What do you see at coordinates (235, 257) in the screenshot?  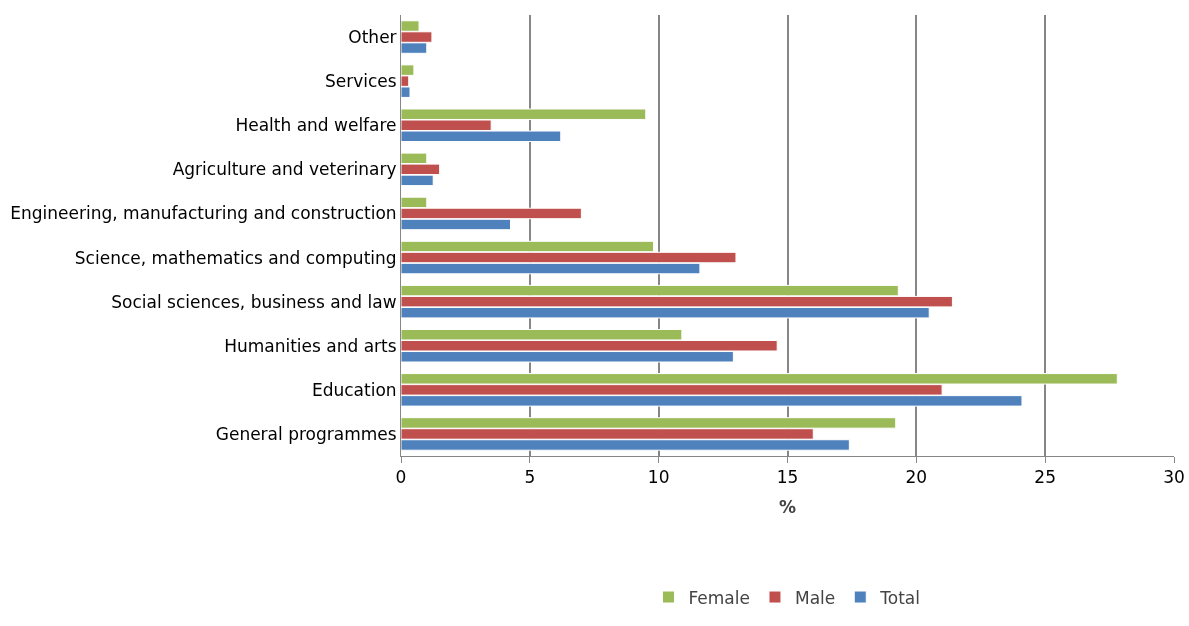 I see `y-tick-label: Science, mathematics and computing` at bounding box center [235, 257].